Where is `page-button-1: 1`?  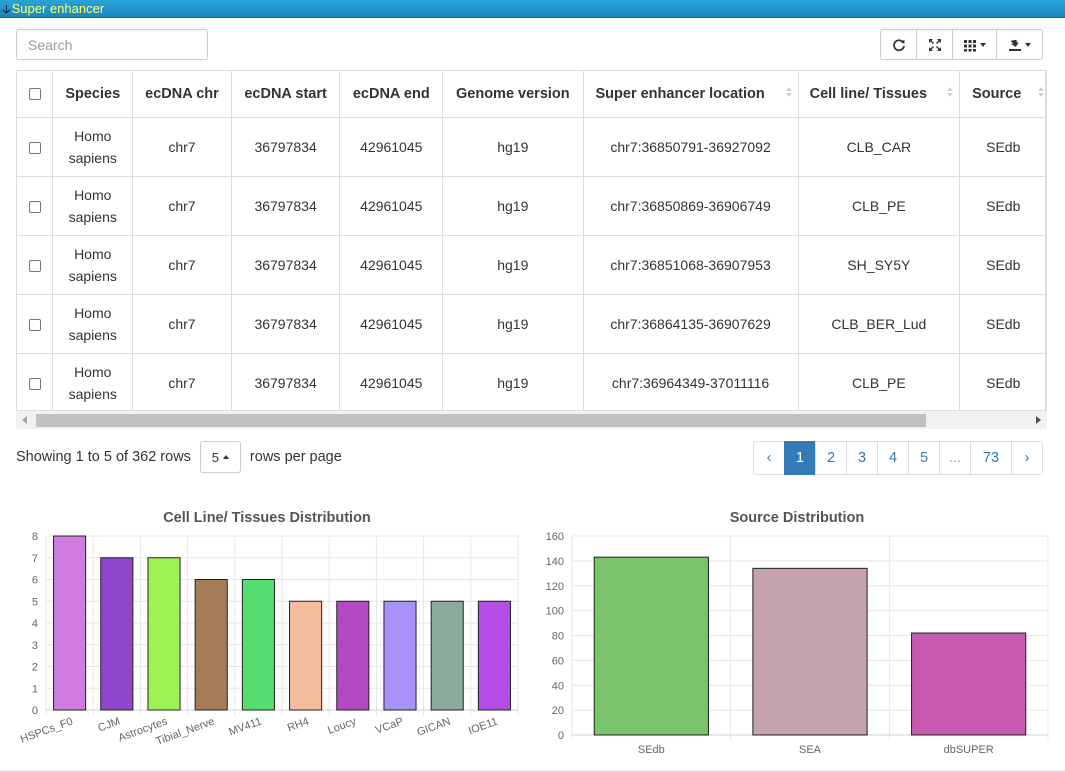
page-button-1: 1 is located at coordinates (800, 458).